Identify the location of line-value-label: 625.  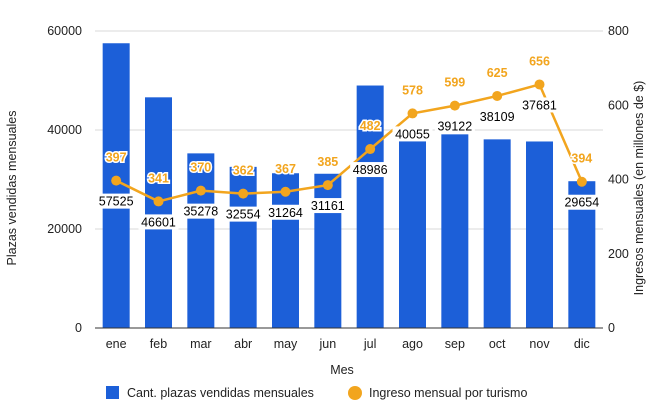
(497, 73).